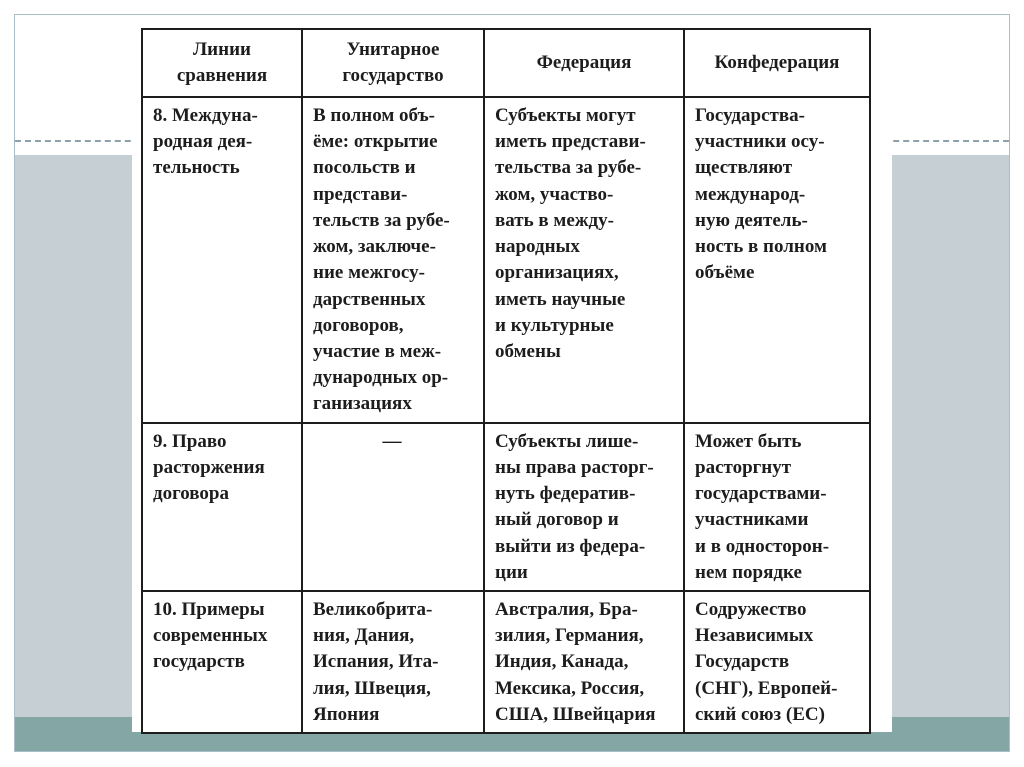 Image resolution: width=1024 pixels, height=767 pixels. I want to click on header-cell-comparison-lines: Линии сравнения, so click(222, 63).